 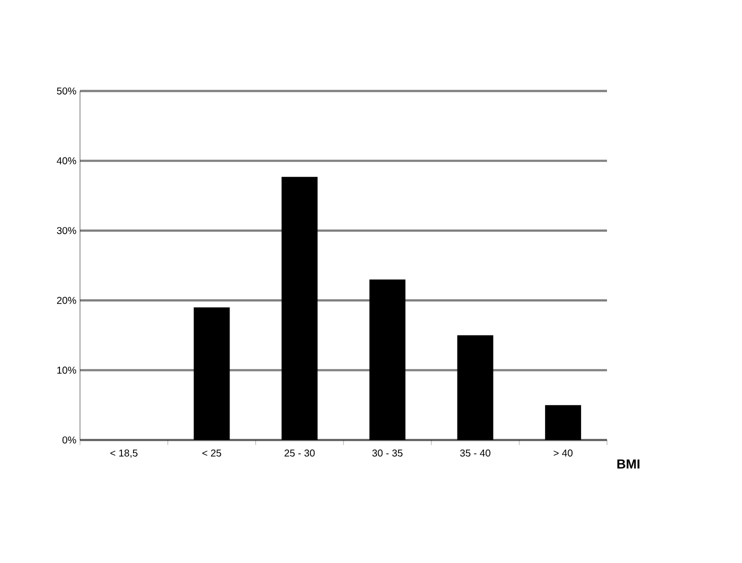 I want to click on y-tick-label: 40%, so click(x=66, y=160).